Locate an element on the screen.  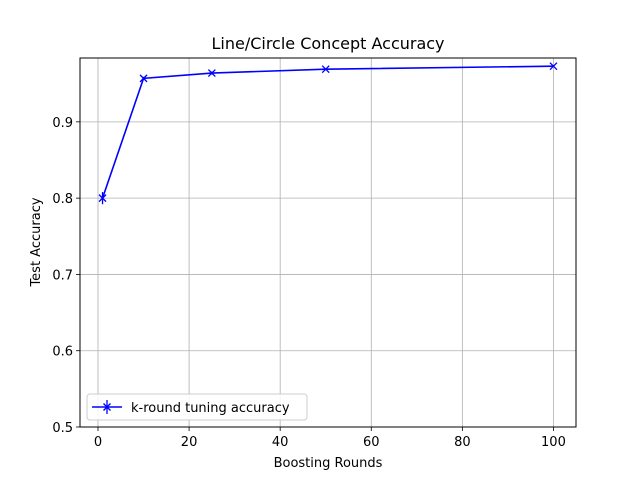
y-tick-label: 0.8 is located at coordinates (62, 199).